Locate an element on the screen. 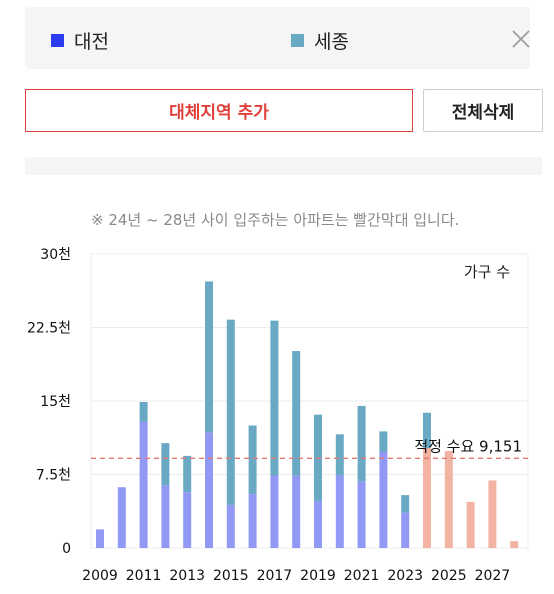 This screenshot has height=594, width=554. bar-2020-sejong is located at coordinates (339, 455).